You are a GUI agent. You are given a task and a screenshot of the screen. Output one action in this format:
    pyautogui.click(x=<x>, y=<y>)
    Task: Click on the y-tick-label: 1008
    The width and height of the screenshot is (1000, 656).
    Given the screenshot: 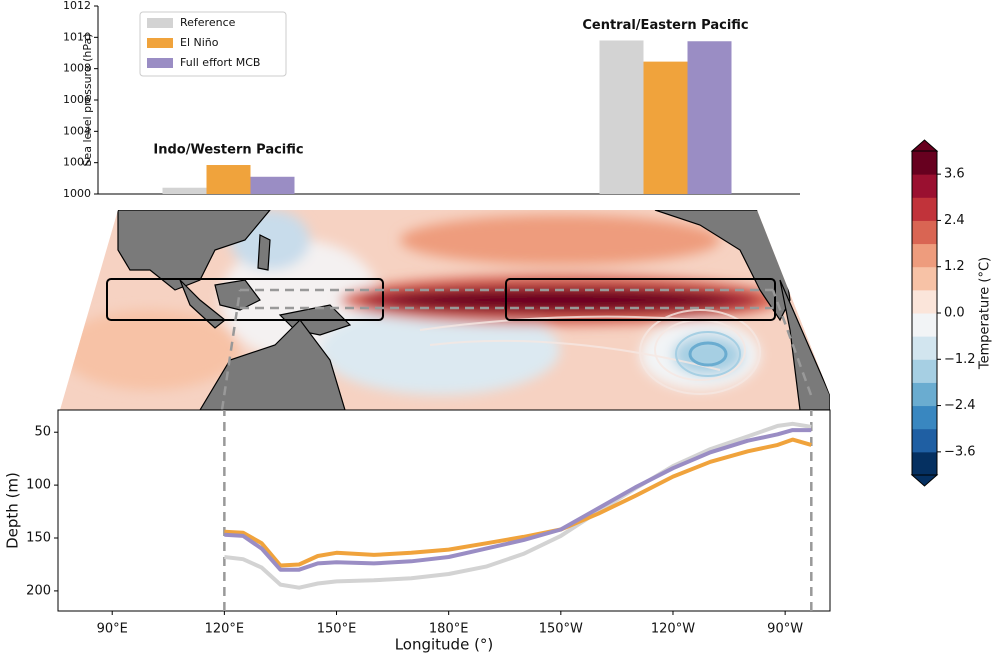 What is the action you would take?
    pyautogui.click(x=77, y=68)
    